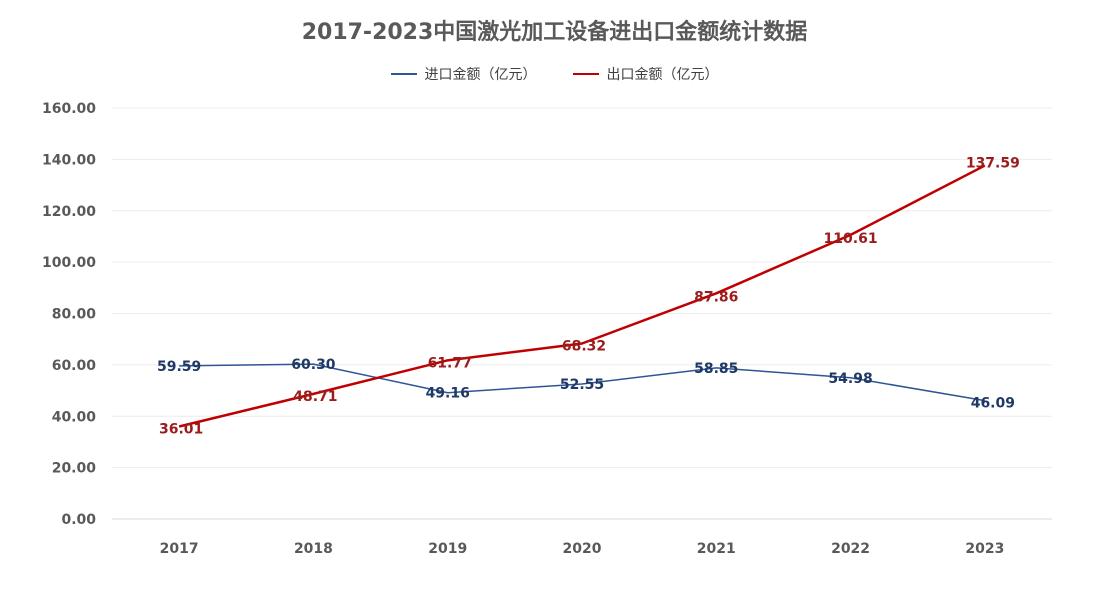  What do you see at coordinates (447, 549) in the screenshot?
I see `x-tick-label: 2019` at bounding box center [447, 549].